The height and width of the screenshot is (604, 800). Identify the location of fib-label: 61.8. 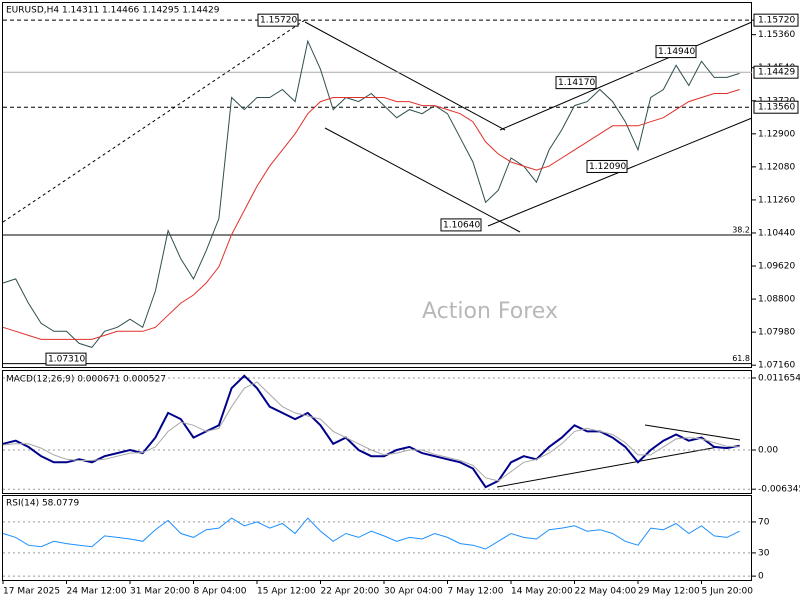
(741, 358).